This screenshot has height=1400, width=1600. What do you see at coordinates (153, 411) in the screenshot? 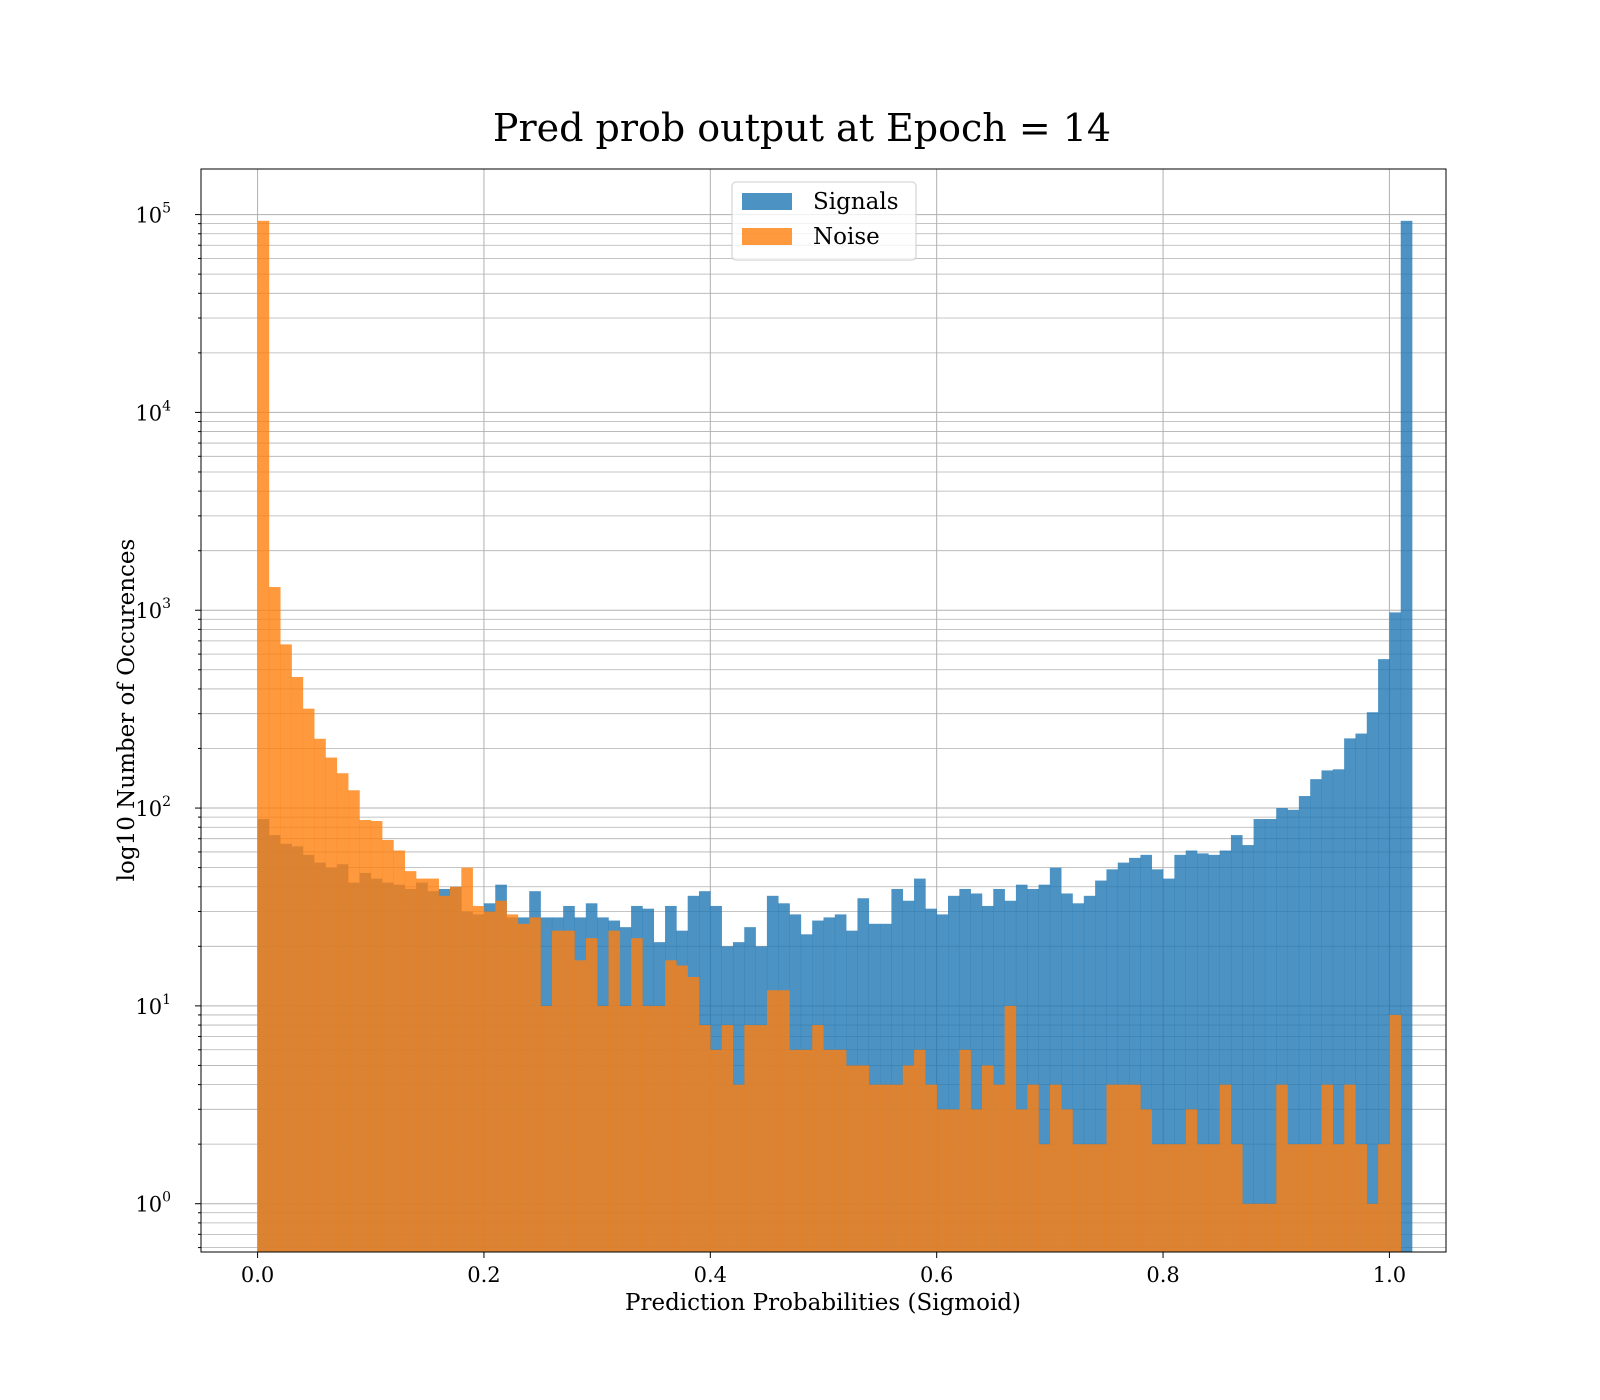
I see `y-tick-label: 10⁴` at bounding box center [153, 411].